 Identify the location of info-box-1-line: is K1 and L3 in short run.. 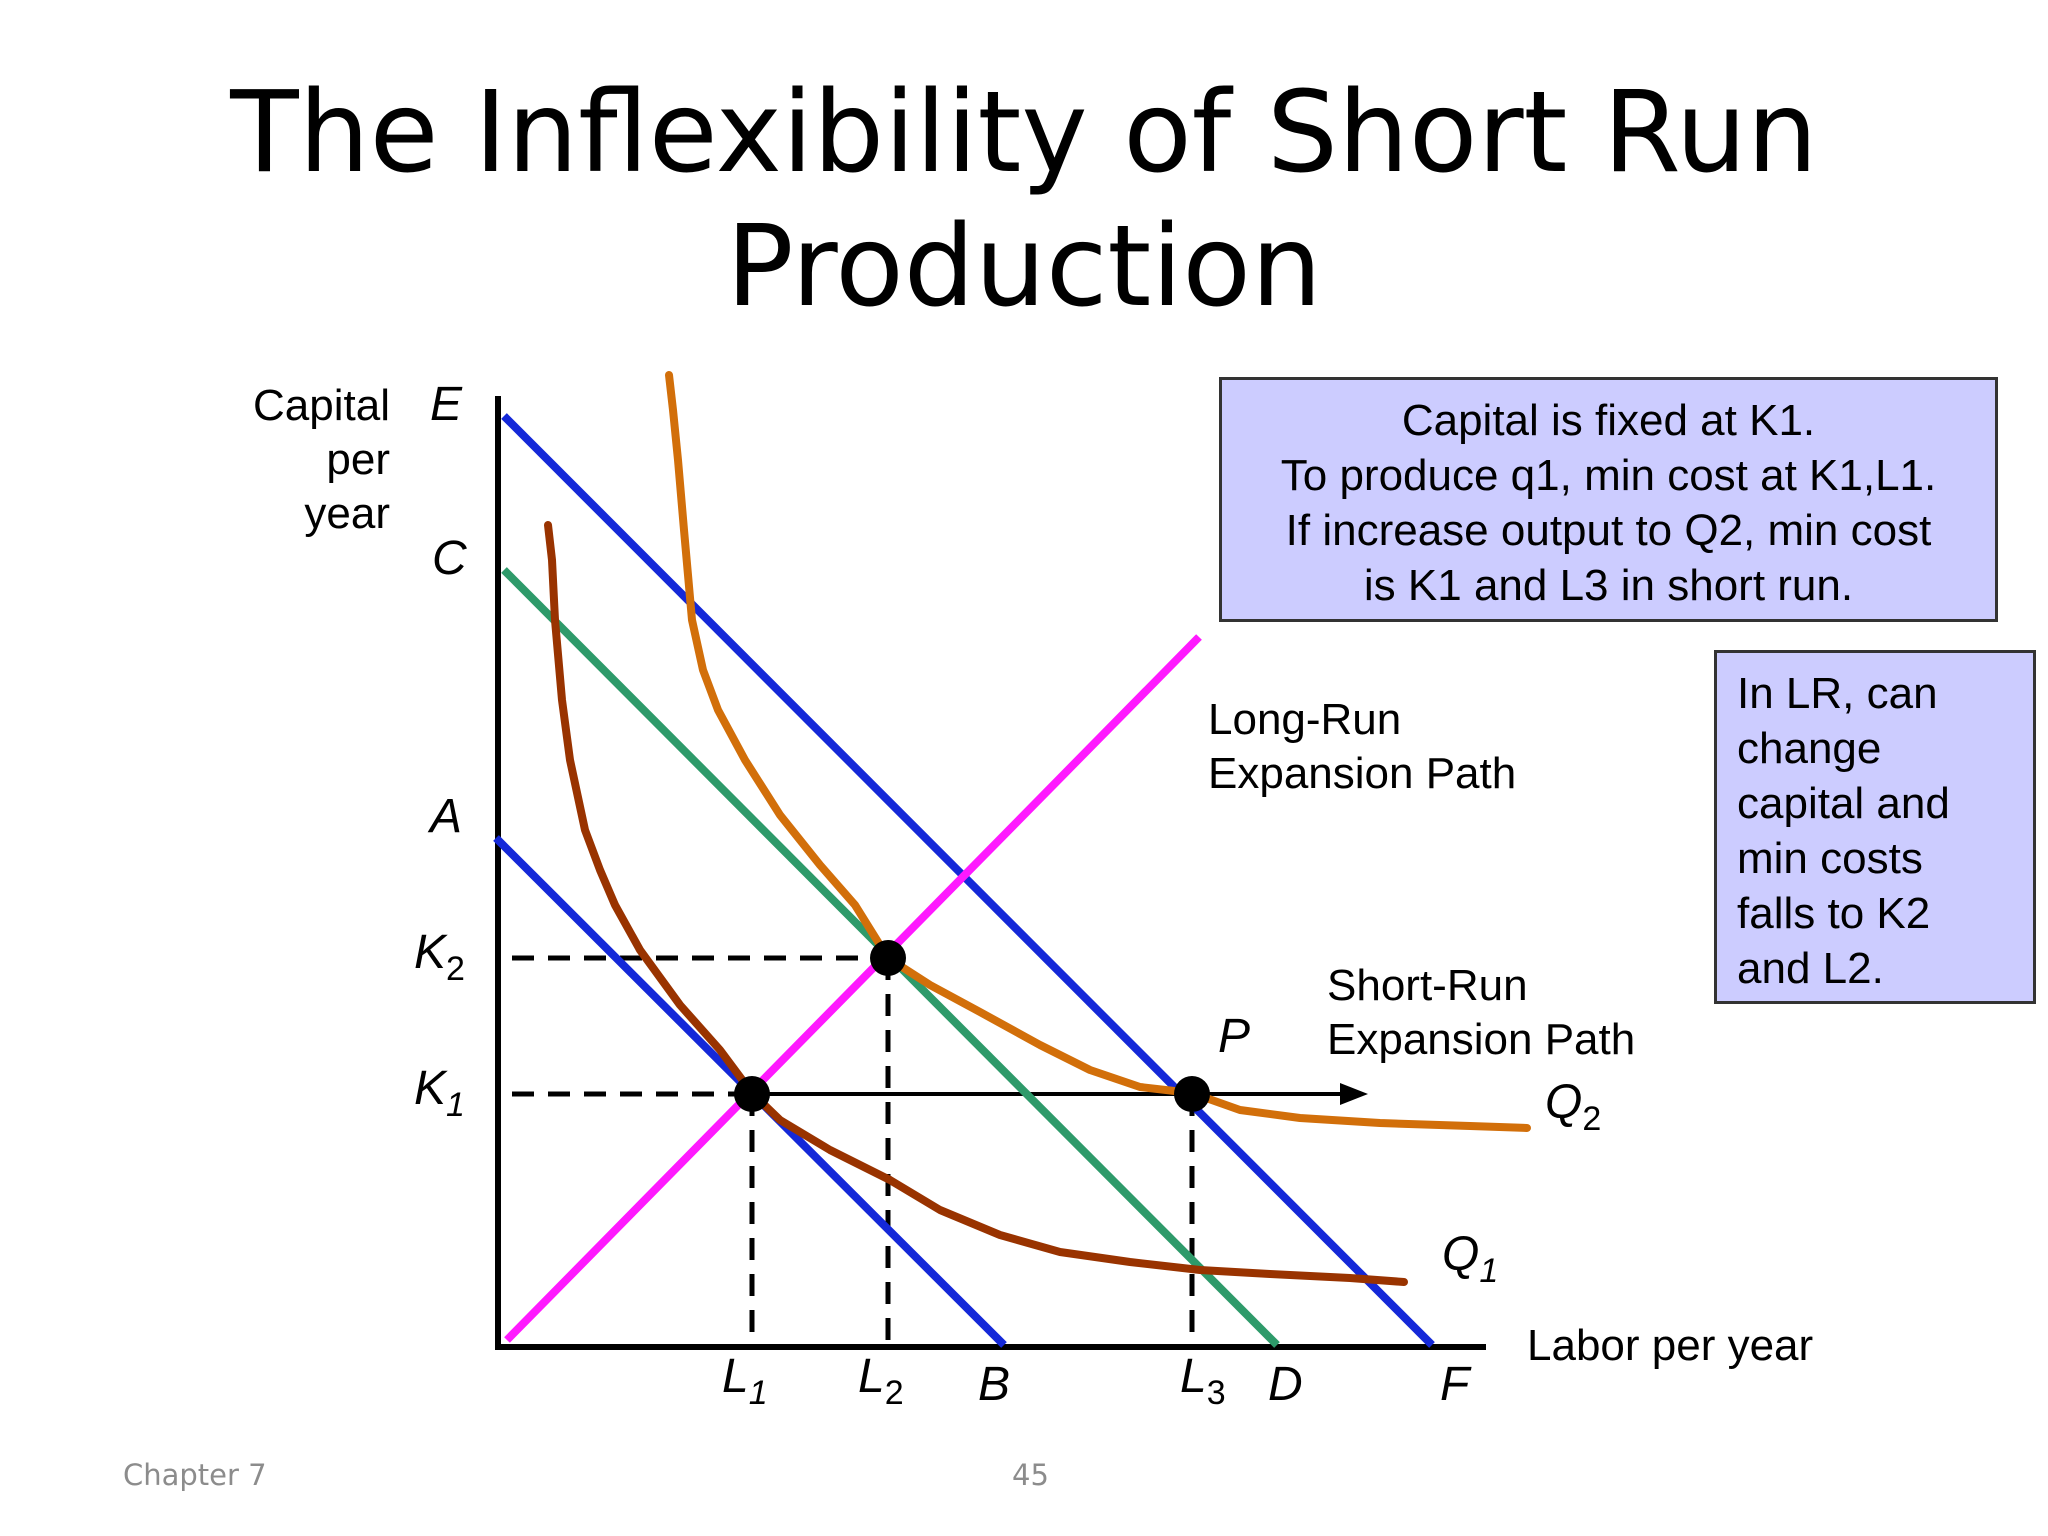
(1608, 585).